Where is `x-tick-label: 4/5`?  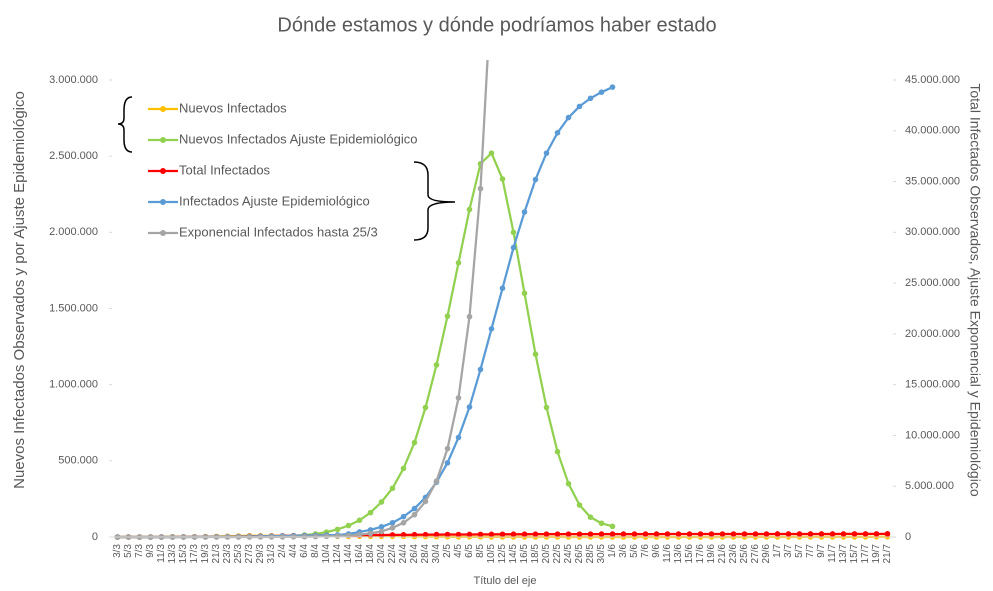
x-tick-label: 4/5 is located at coordinates (458, 551).